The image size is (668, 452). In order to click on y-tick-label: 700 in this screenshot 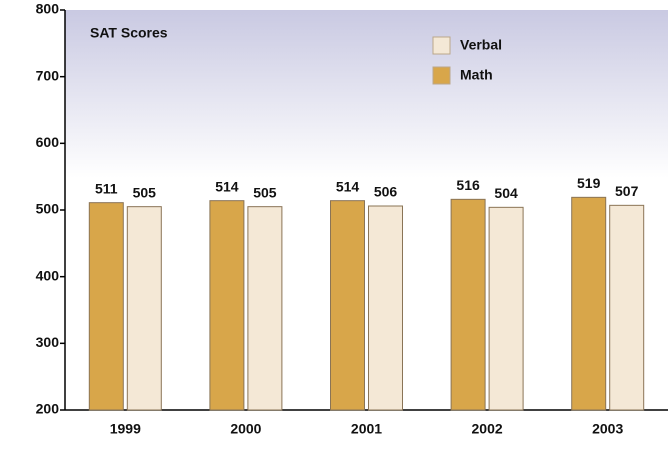, I will do `click(48, 75)`.